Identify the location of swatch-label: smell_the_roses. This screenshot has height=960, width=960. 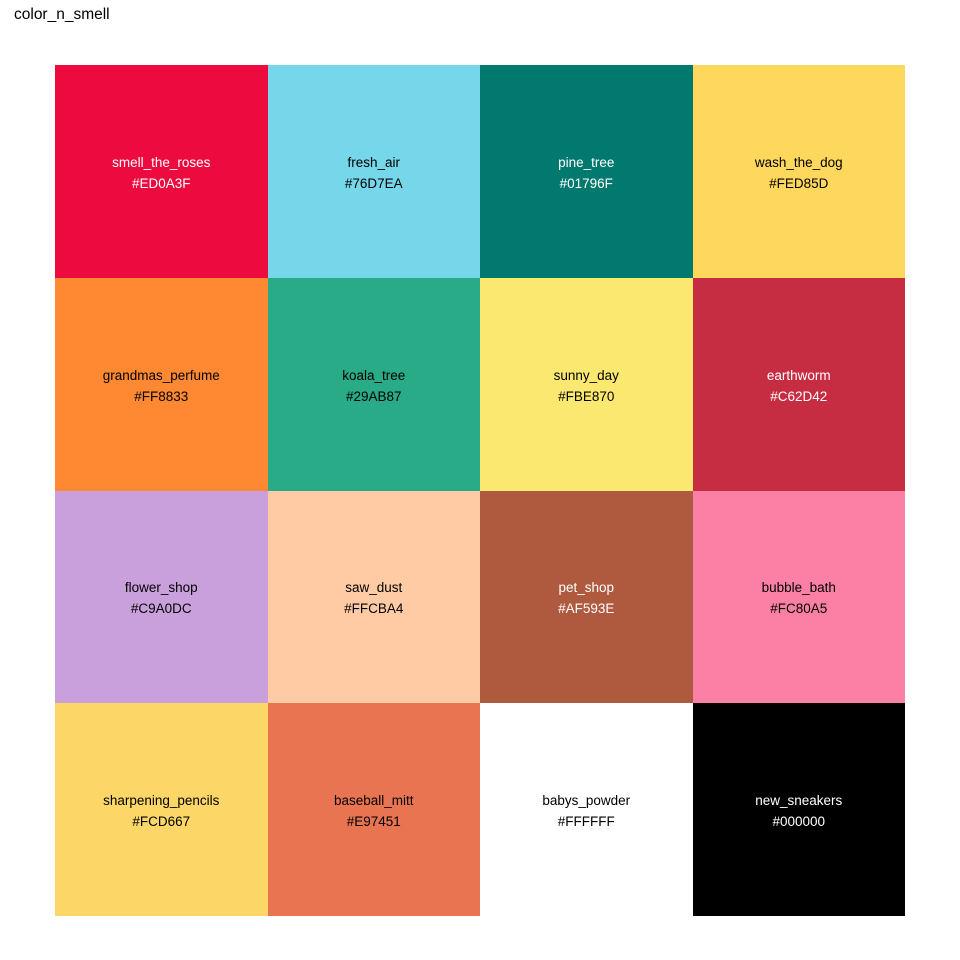
(161, 162).